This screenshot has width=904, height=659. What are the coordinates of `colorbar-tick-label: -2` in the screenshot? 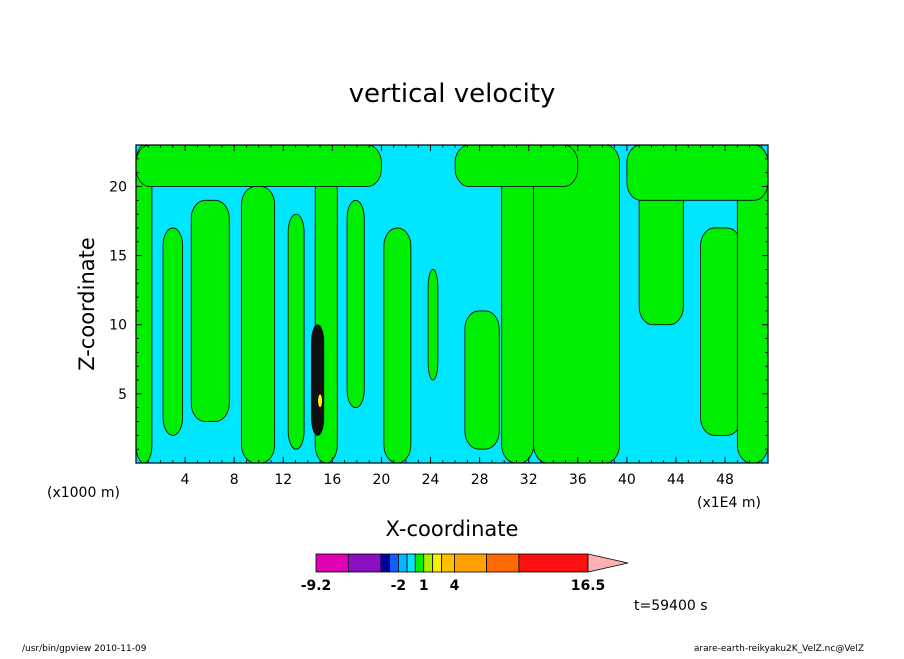 It's located at (399, 586).